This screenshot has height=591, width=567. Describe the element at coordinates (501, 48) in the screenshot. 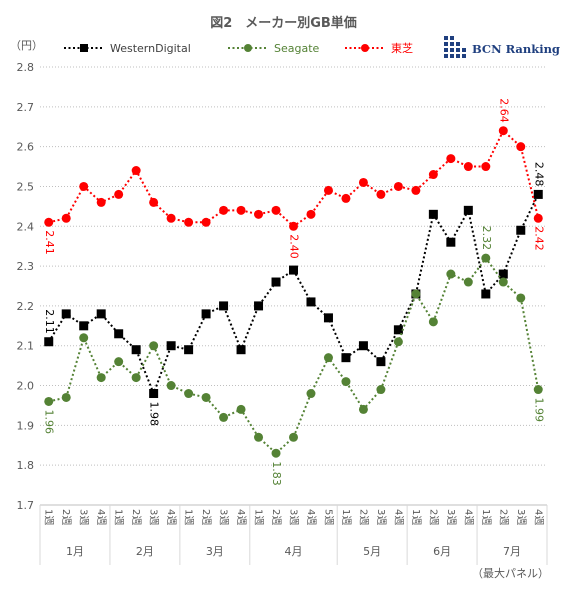

I see `bcn-ranking-logo: BCN Ranking` at that location.